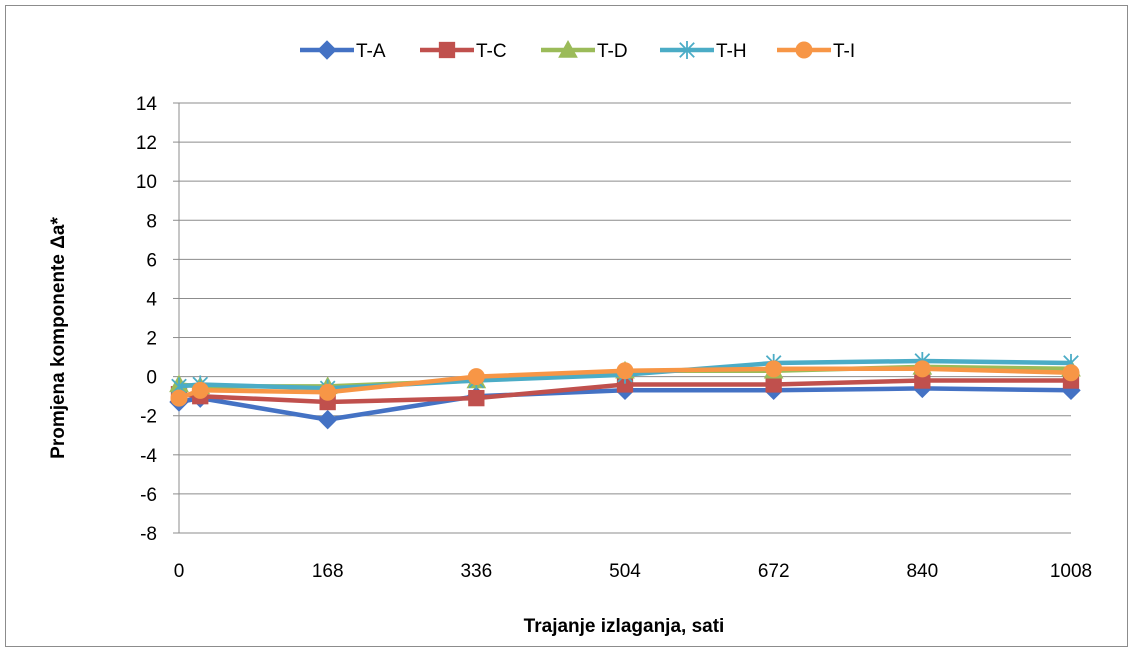 The height and width of the screenshot is (652, 1133). Describe the element at coordinates (774, 571) in the screenshot. I see `x-tick-label: 672` at that location.